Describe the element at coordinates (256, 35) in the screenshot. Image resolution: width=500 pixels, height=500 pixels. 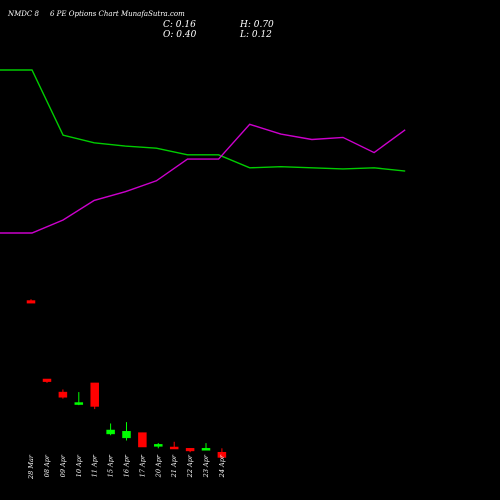
I see `low-value: L: 0.12` at that location.